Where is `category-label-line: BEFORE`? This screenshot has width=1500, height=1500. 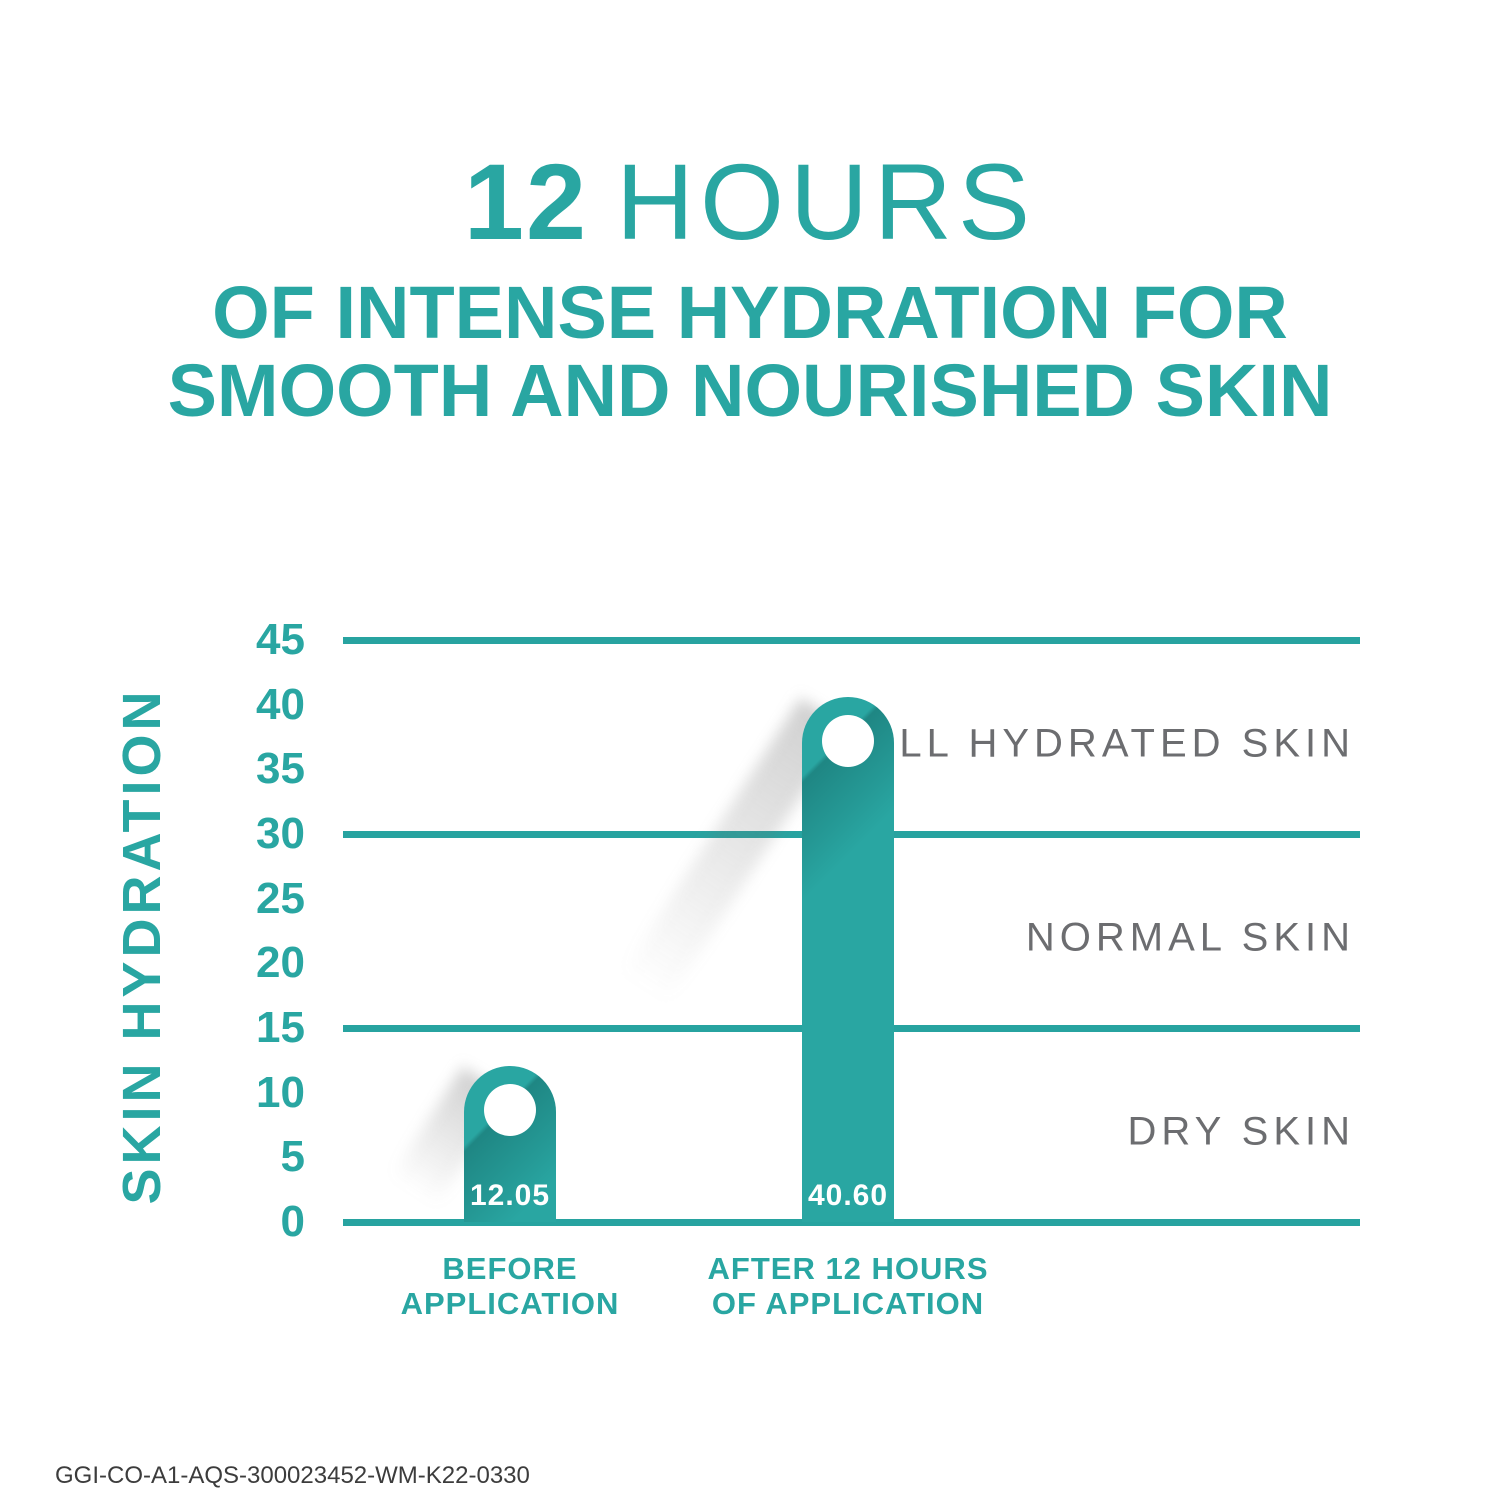
category-label-line: BEFORE is located at coordinates (510, 1268).